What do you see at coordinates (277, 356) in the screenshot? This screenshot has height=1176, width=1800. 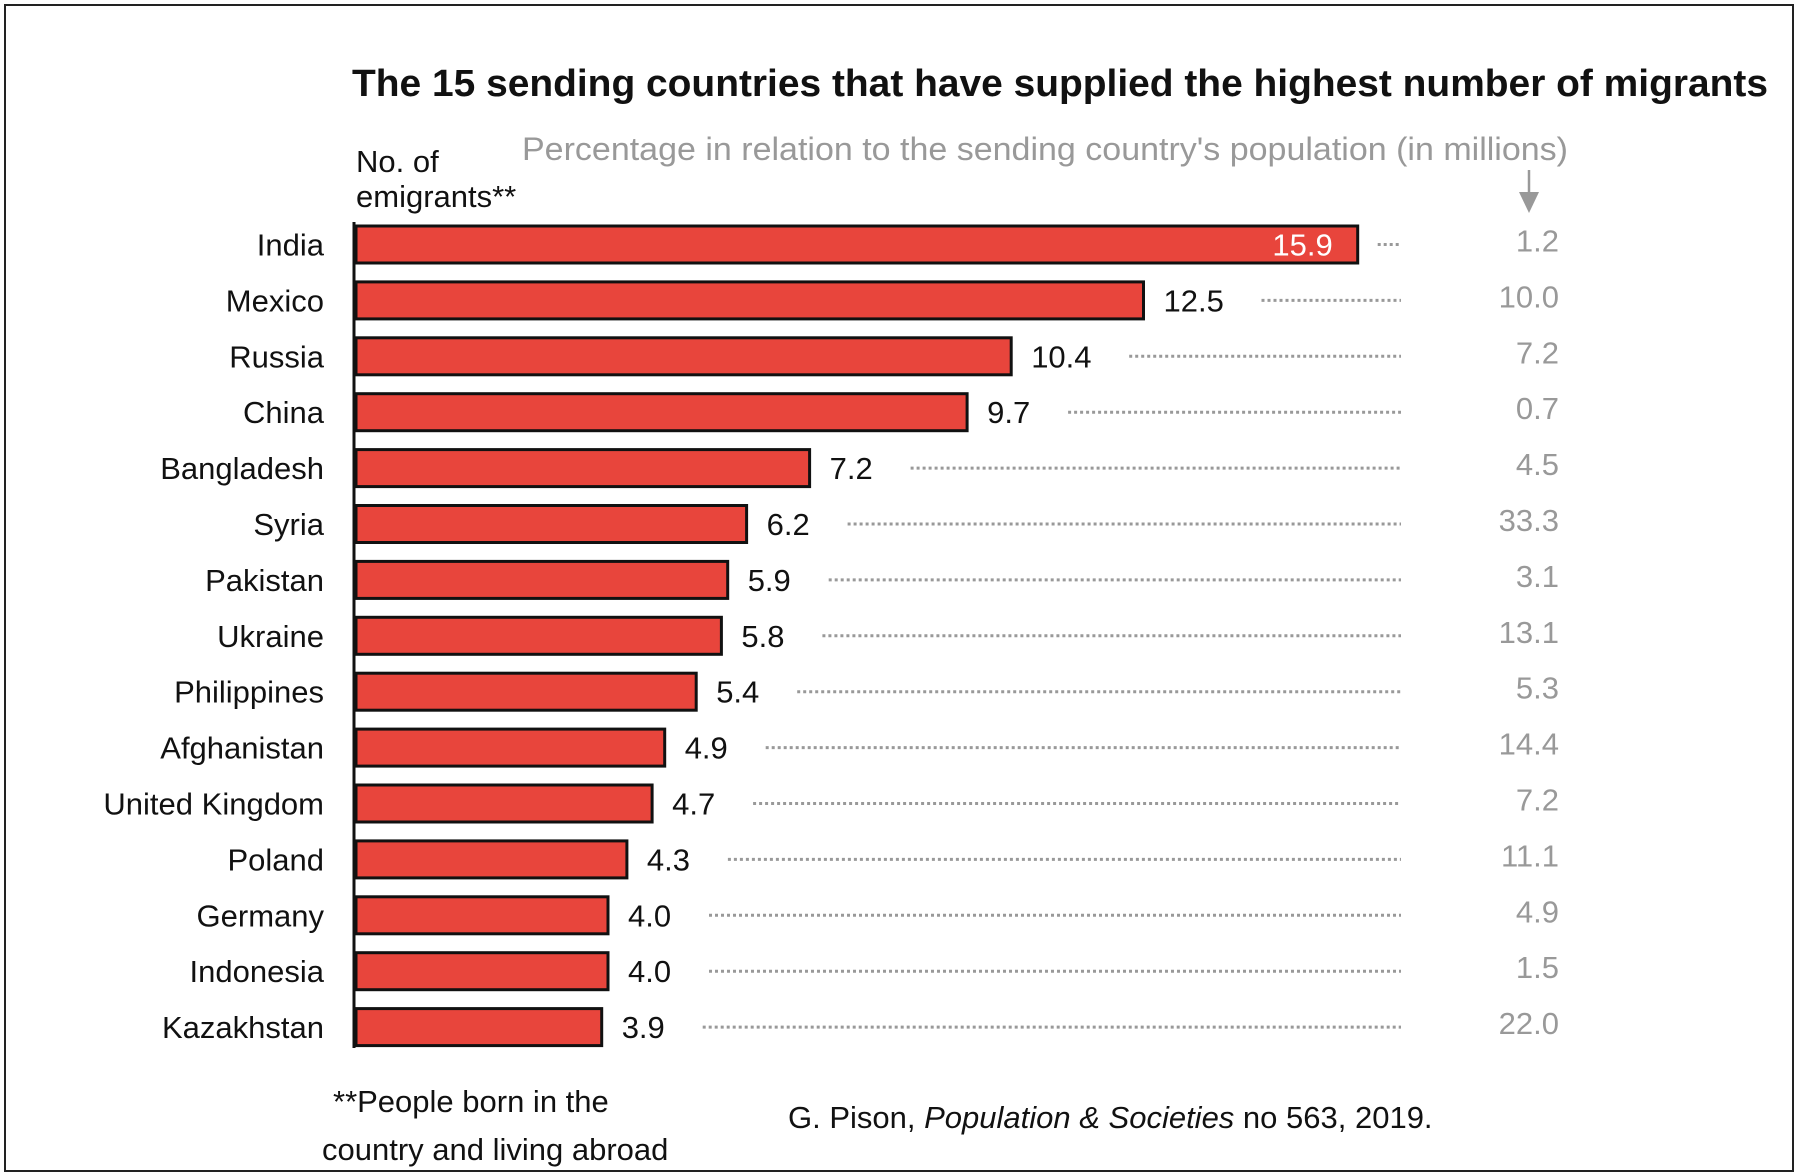 I see `category-label: Russia` at bounding box center [277, 356].